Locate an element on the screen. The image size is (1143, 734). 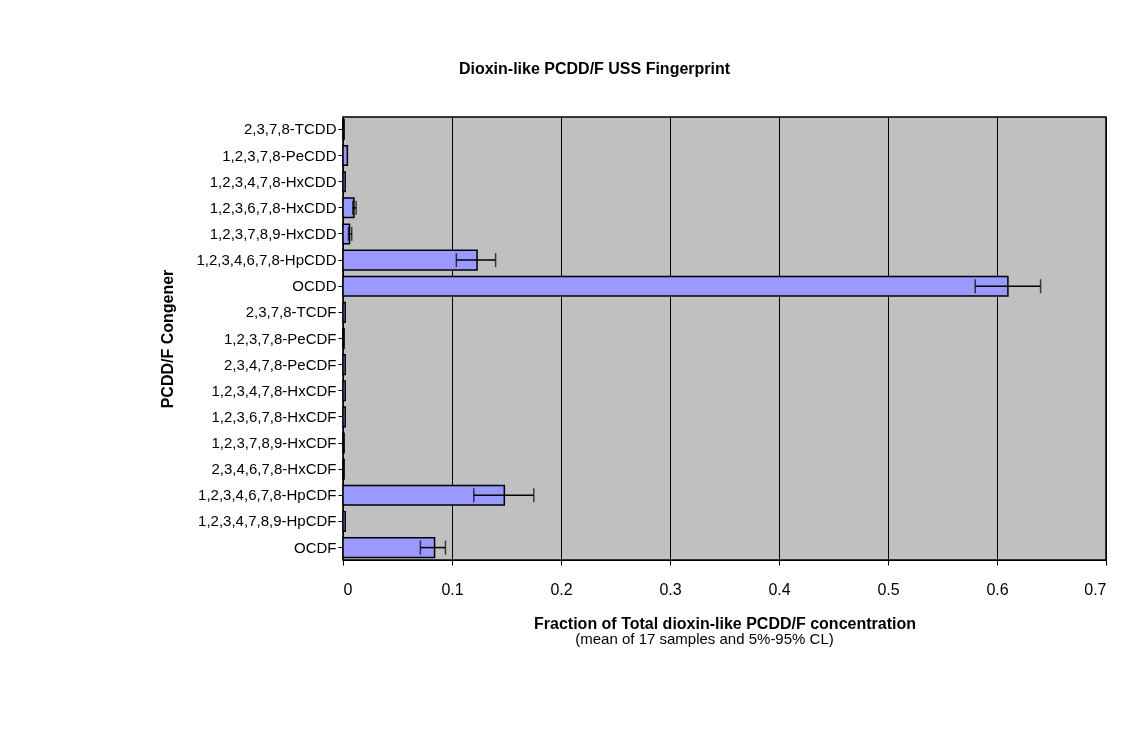
y-tick-label: 1,2,3,4,6,7,8-HpCDF is located at coordinates (267, 495).